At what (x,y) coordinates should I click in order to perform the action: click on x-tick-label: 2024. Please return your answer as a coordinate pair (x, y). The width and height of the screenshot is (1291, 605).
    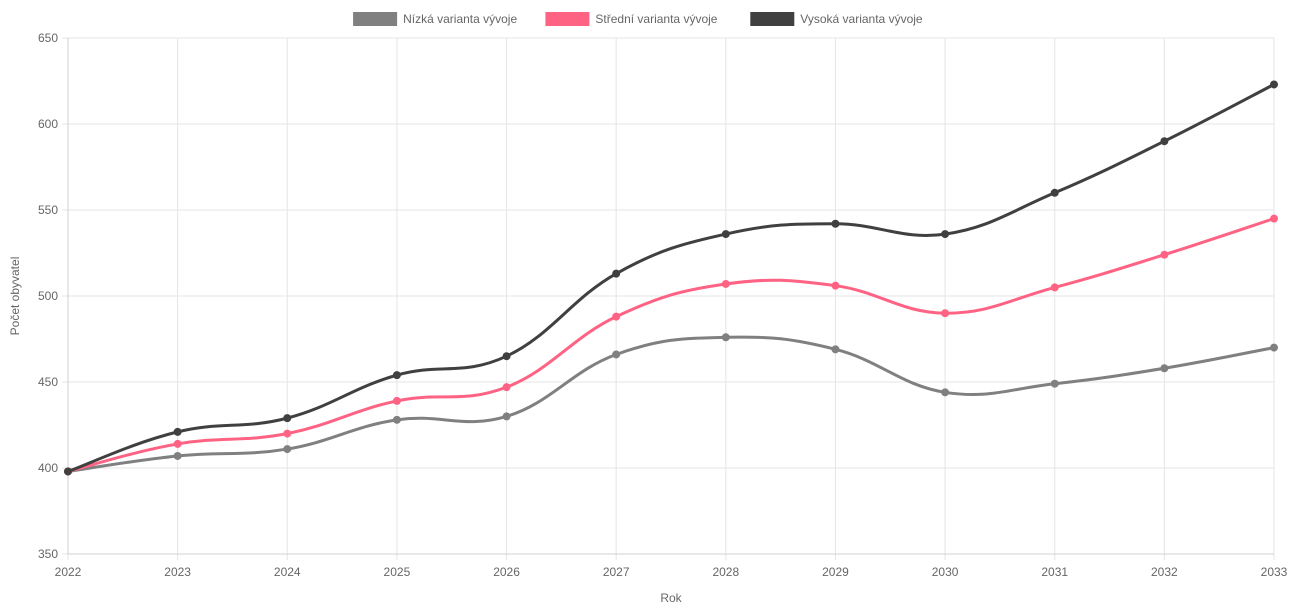
    Looking at the image, I should click on (287, 572).